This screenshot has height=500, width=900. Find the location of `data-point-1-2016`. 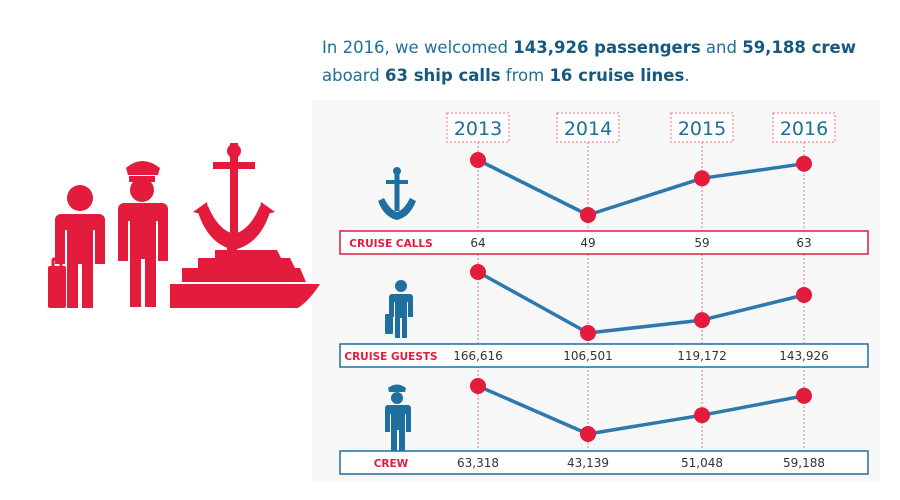

data-point-1-2016 is located at coordinates (804, 295).